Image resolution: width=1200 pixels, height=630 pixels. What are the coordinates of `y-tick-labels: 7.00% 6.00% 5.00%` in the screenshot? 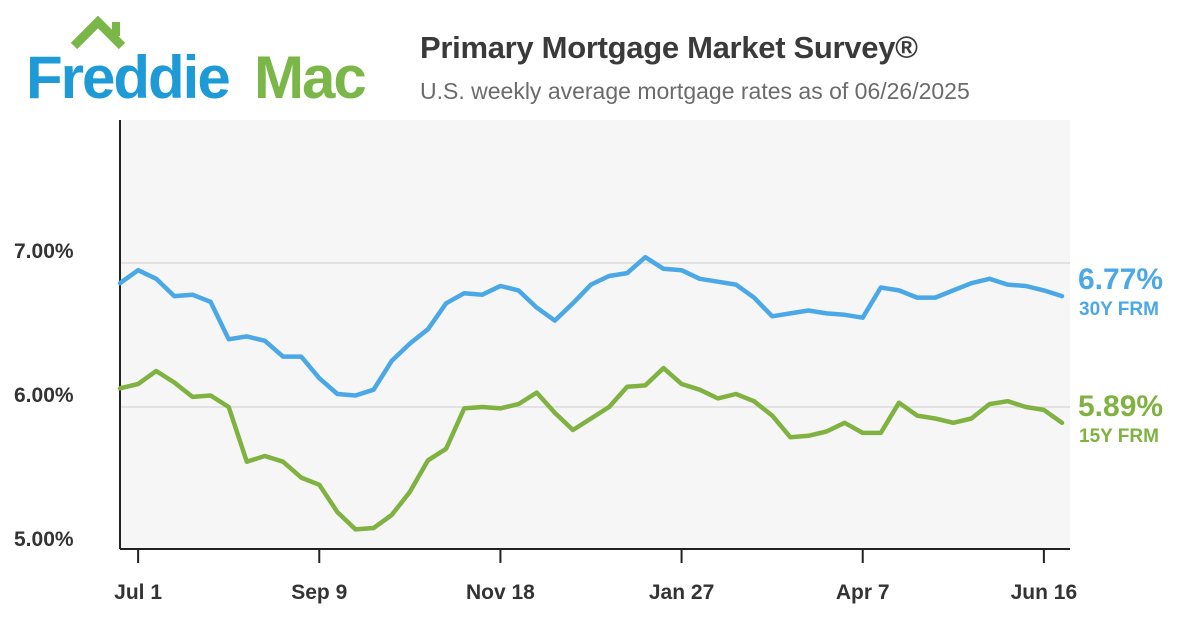 It's located at (44, 395).